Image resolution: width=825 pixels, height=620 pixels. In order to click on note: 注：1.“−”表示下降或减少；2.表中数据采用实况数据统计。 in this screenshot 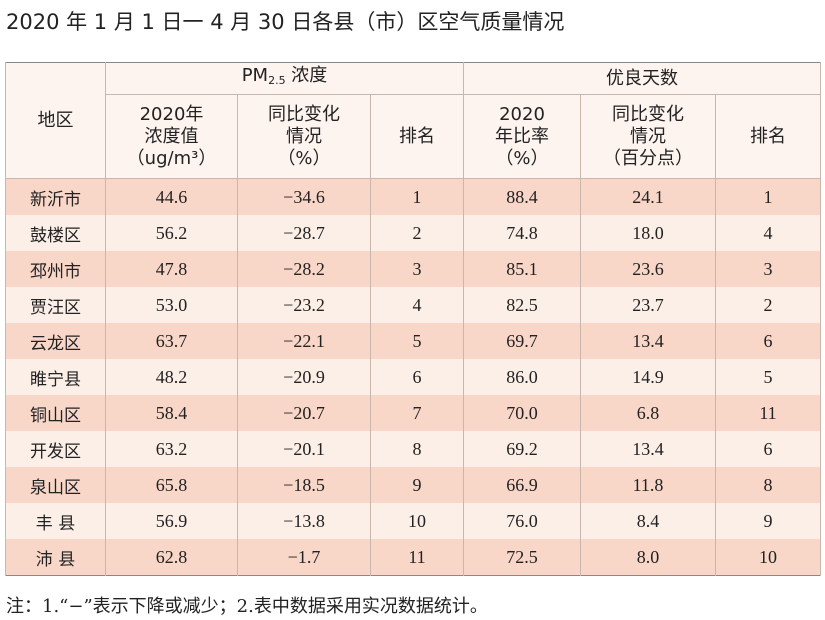, I will do `click(247, 606)`.